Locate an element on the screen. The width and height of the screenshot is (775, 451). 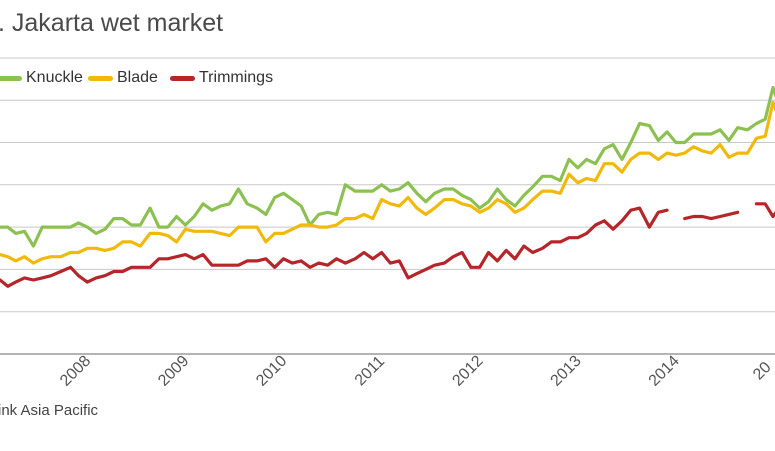
x-tick-label: 2011 is located at coordinates (370, 371).